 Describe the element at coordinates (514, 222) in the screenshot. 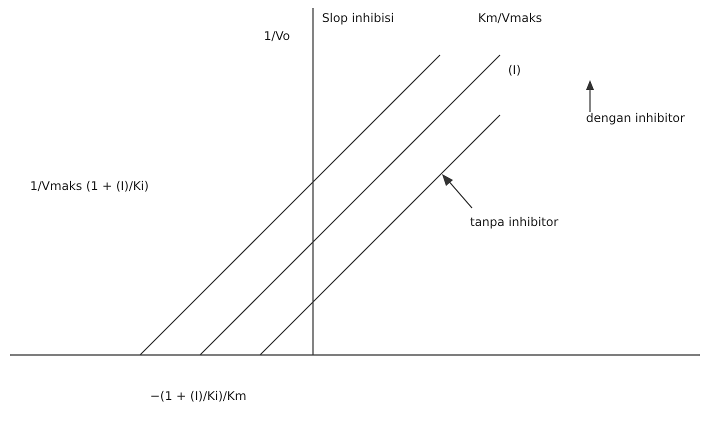

I see `annotation: tanpa inhibitor` at that location.